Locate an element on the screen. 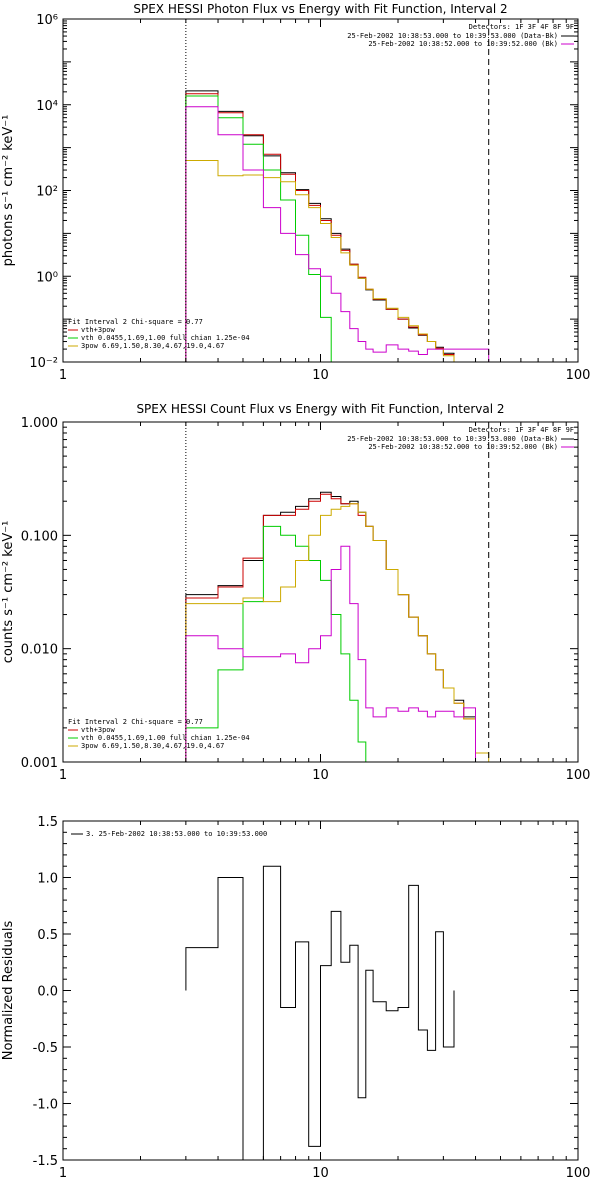  y-tick-label: 0.010 is located at coordinates (39, 650).